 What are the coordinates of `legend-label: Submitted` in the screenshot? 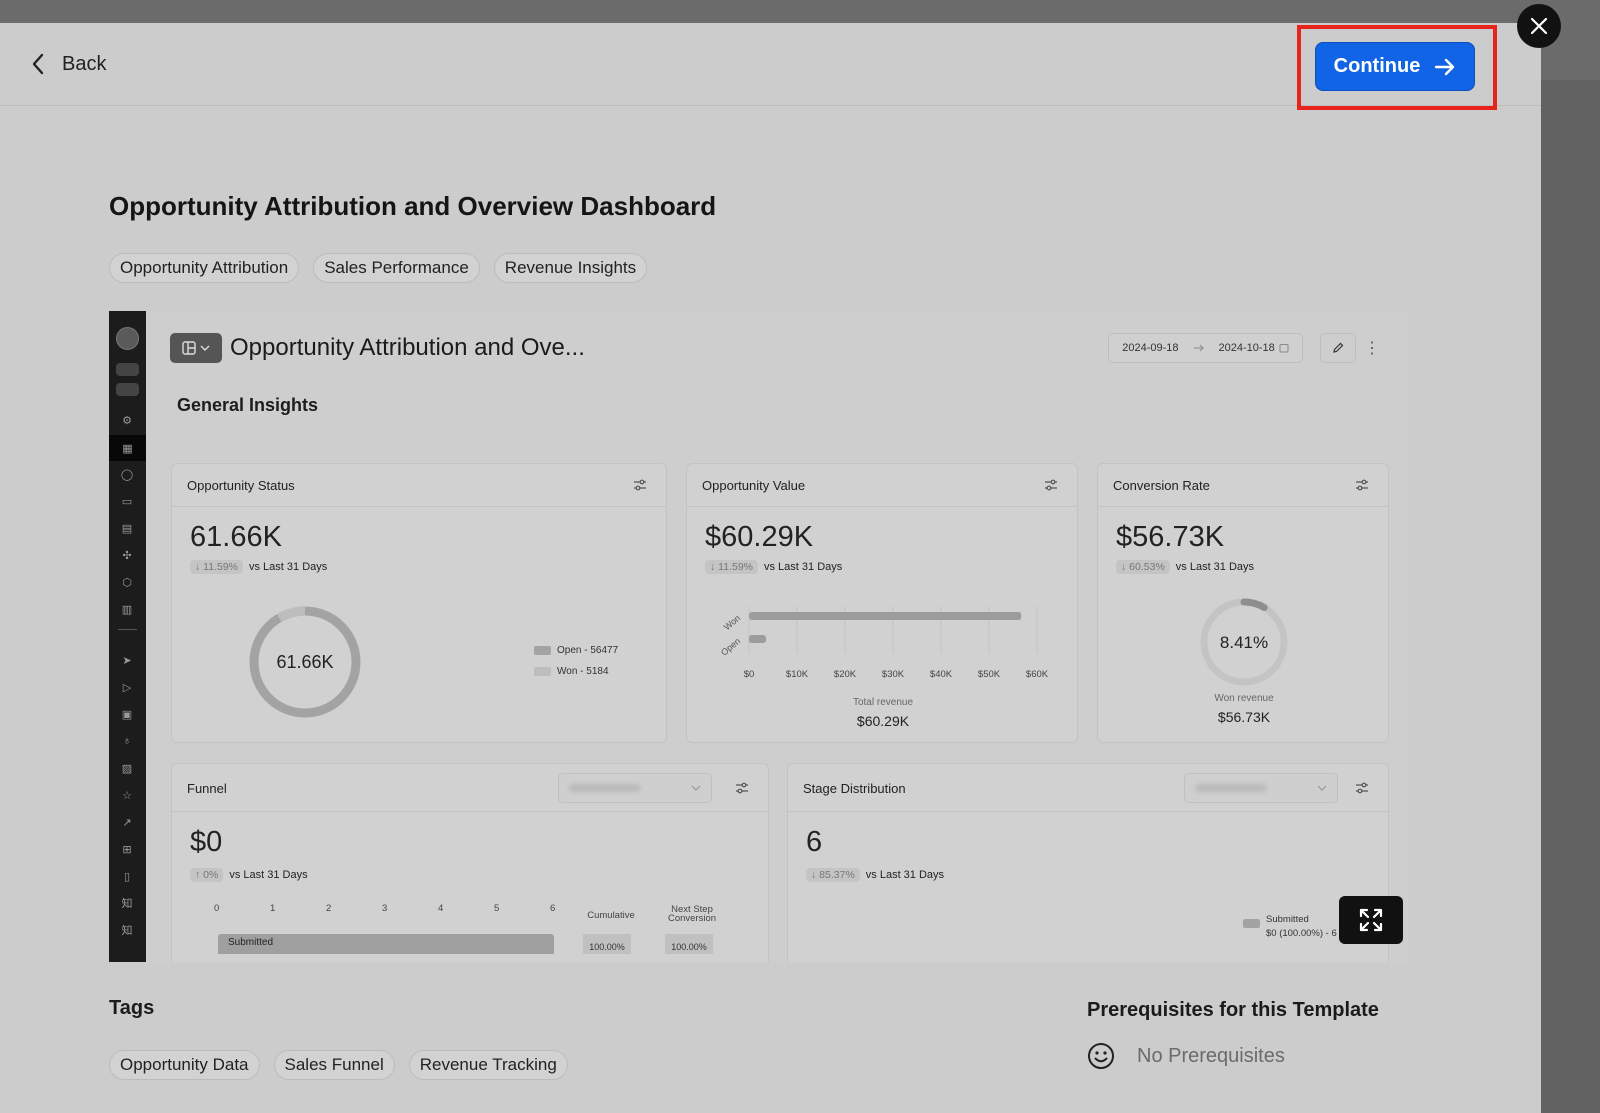 It's located at (1287, 919).